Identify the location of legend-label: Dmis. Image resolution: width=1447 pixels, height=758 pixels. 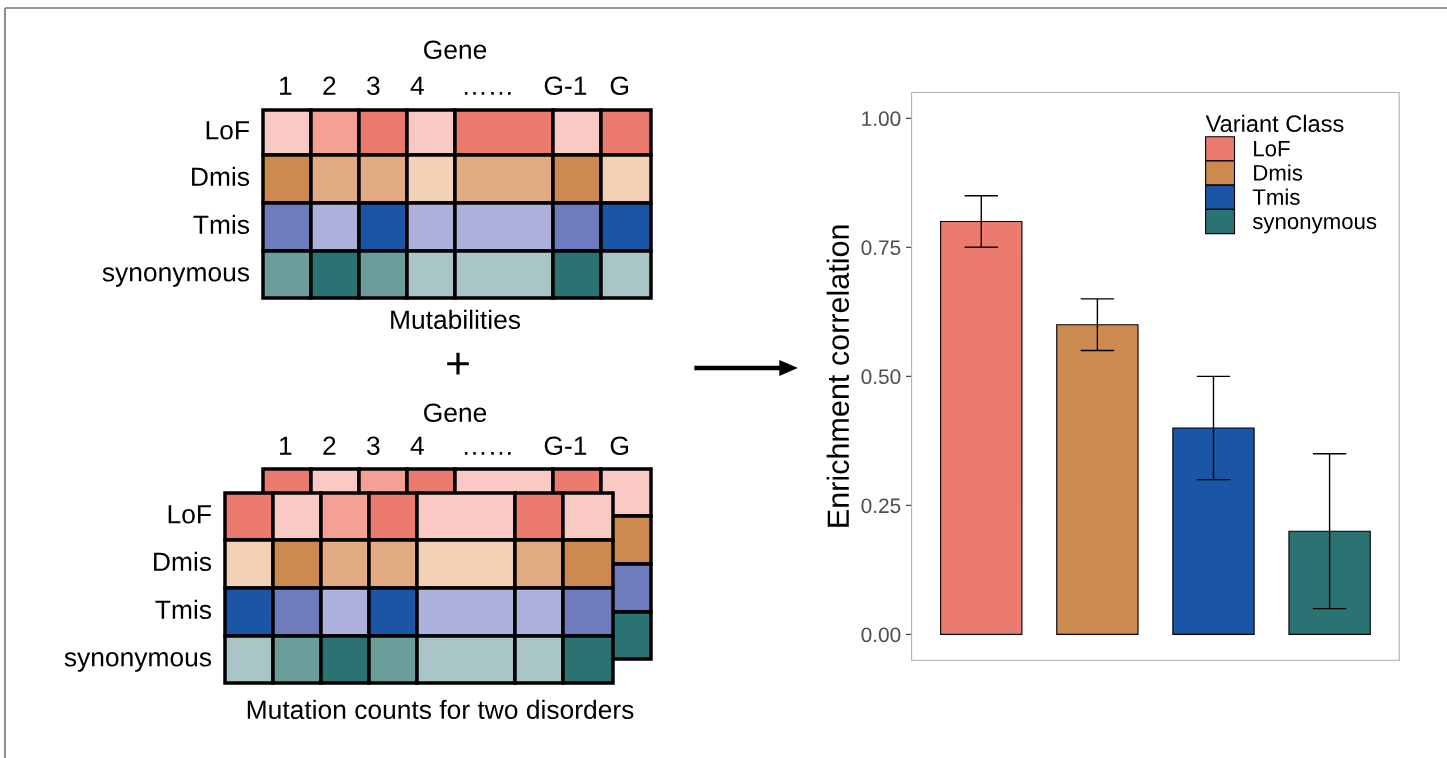
(1278, 172).